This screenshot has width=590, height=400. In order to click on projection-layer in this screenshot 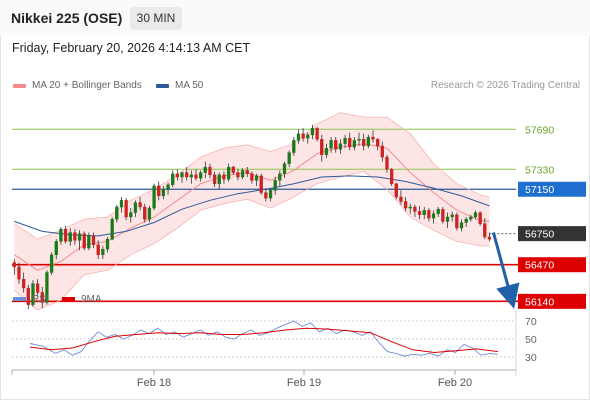, I will do `click(506, 270)`.